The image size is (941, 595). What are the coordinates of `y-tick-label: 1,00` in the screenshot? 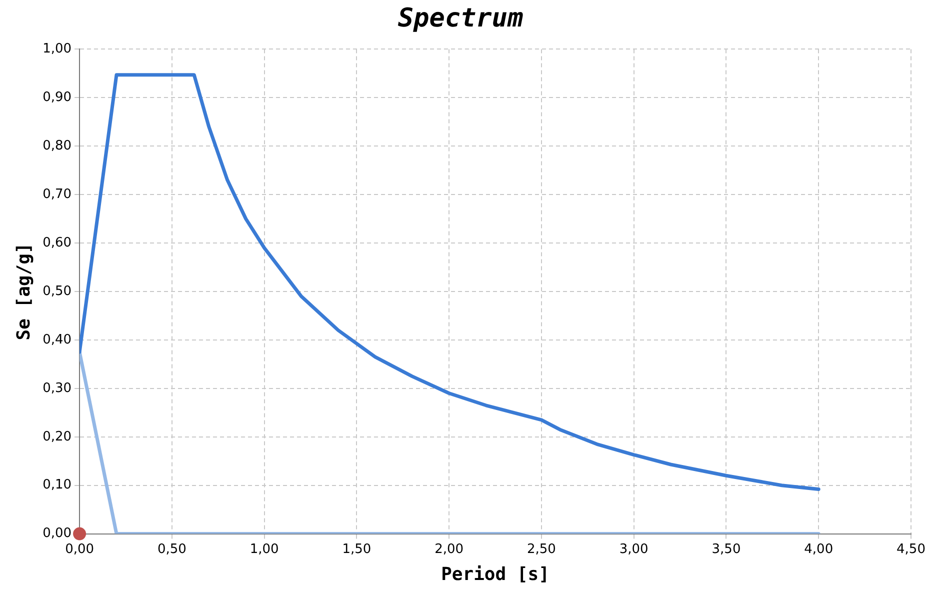 It's located at (57, 49).